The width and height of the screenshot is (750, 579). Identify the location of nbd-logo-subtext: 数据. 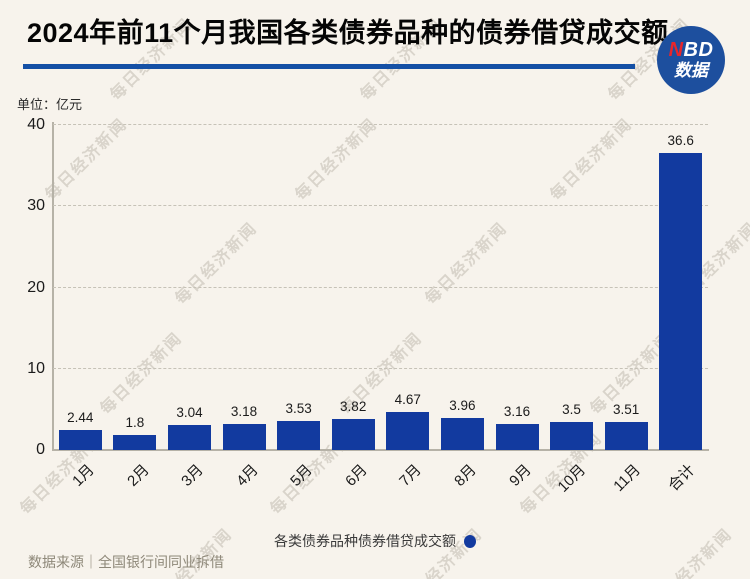
(691, 70).